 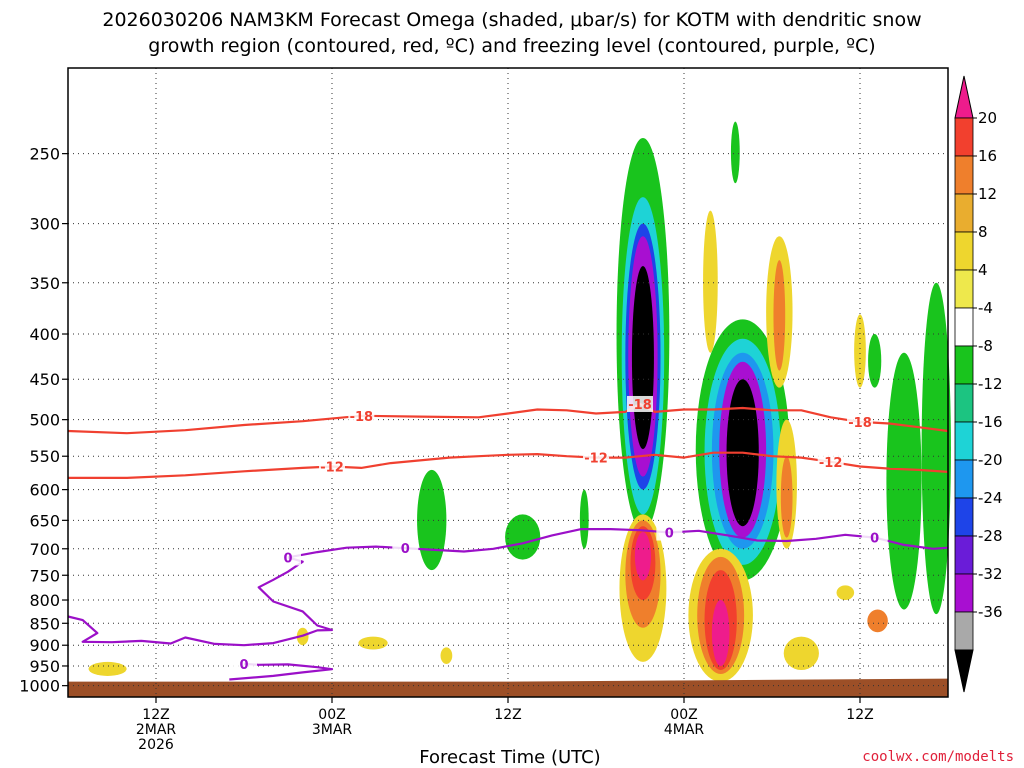 I want to click on y-tick-label-650: 650, so click(x=44, y=520).